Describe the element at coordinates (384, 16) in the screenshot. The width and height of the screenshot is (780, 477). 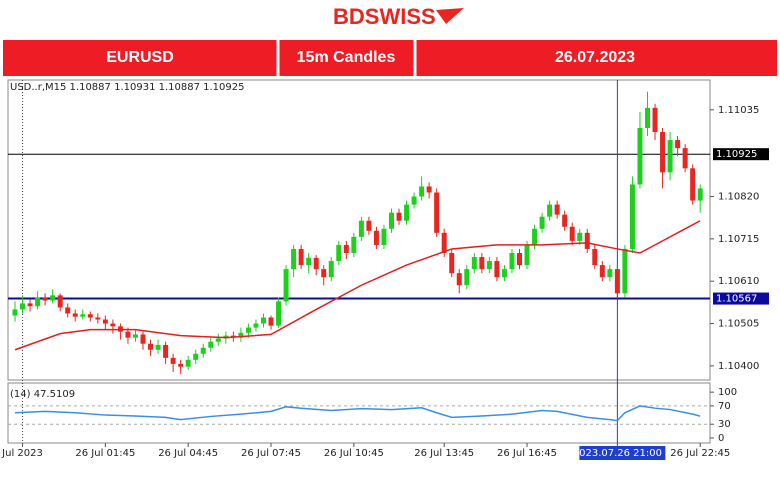
I see `logo: BDSWISS` at that location.